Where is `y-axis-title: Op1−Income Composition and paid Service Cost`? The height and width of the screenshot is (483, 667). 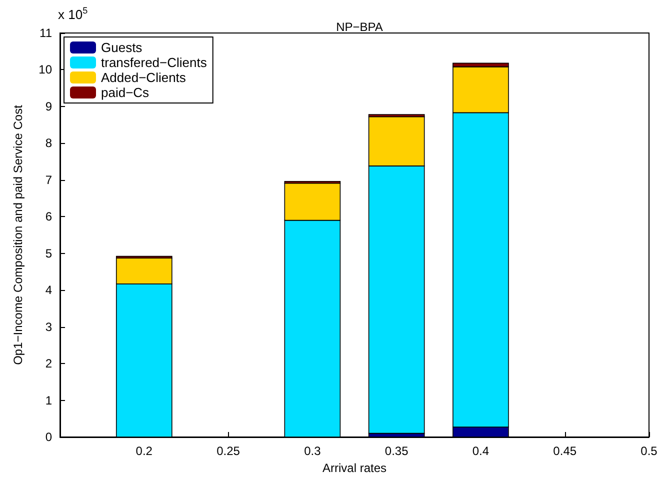
y-axis-title: Op1−Income Composition and paid Service Cost is located at coordinates (18, 234).